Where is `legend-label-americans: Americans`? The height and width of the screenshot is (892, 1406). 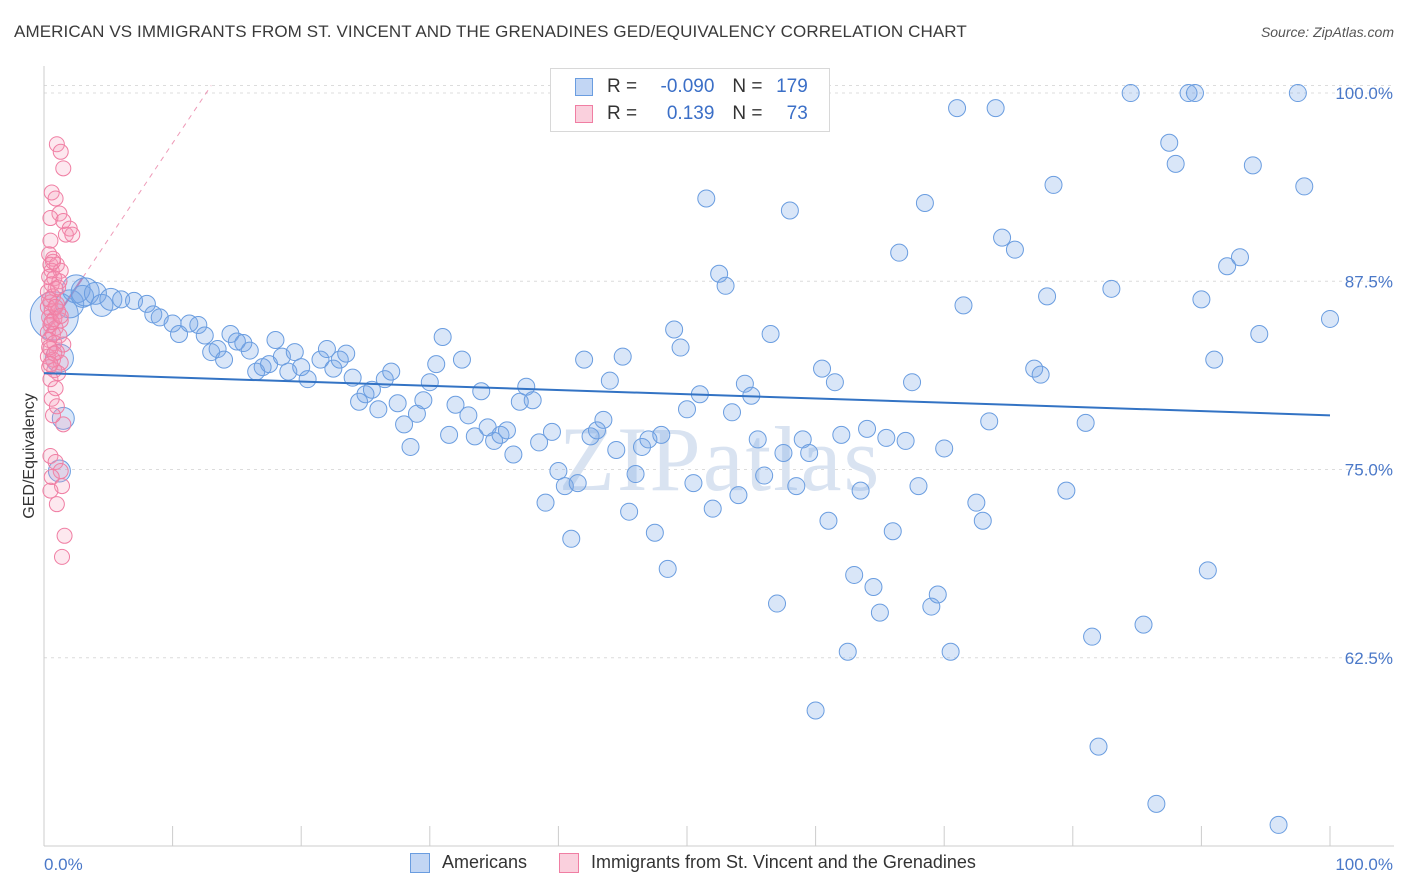
legend-label-americans: Americans is located at coordinates (485, 862).